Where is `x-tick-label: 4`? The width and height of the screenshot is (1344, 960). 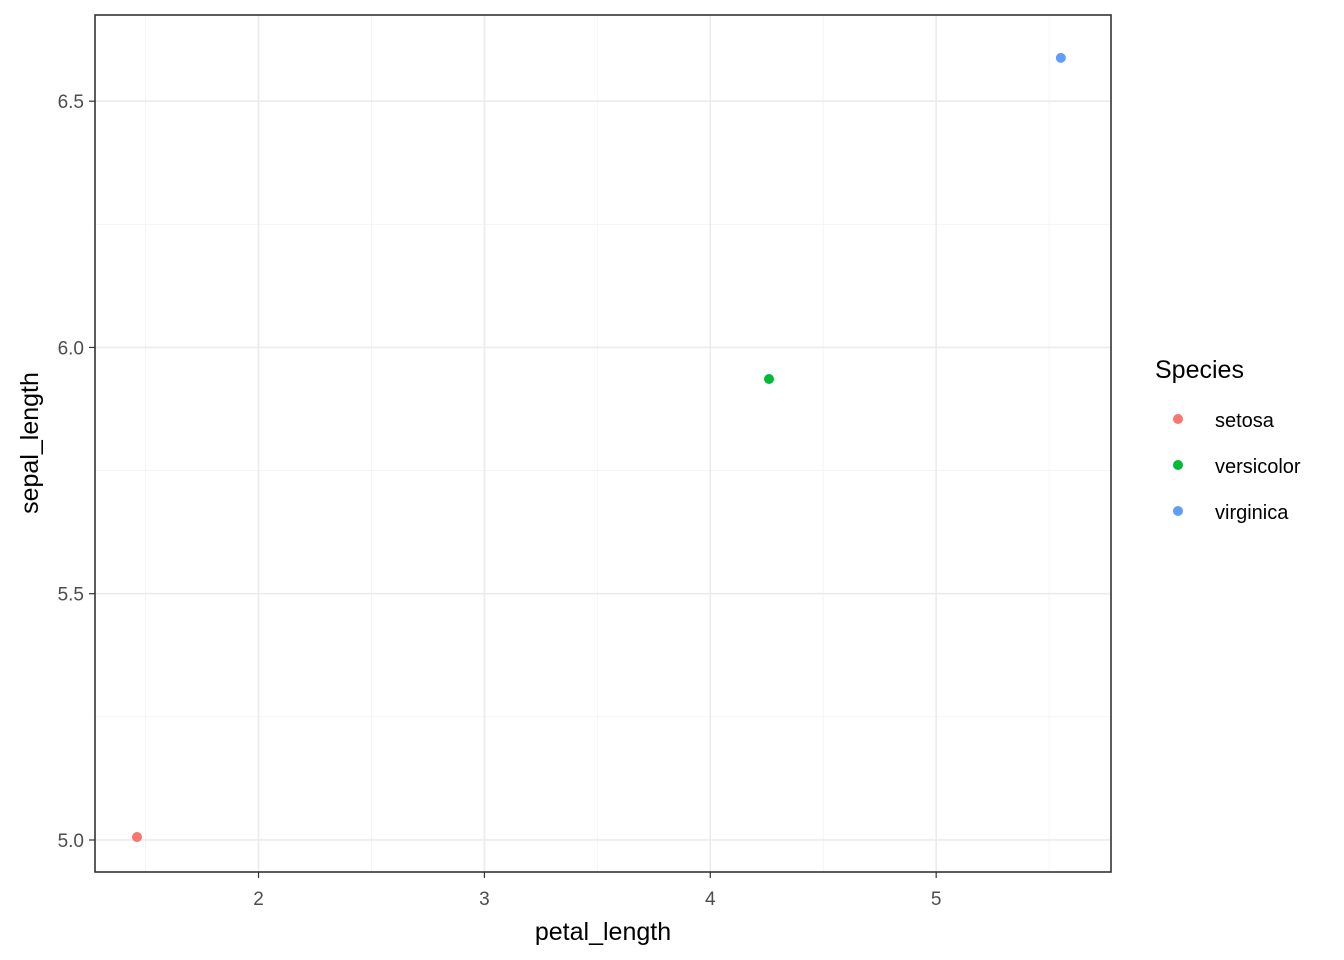
x-tick-label: 4 is located at coordinates (710, 899).